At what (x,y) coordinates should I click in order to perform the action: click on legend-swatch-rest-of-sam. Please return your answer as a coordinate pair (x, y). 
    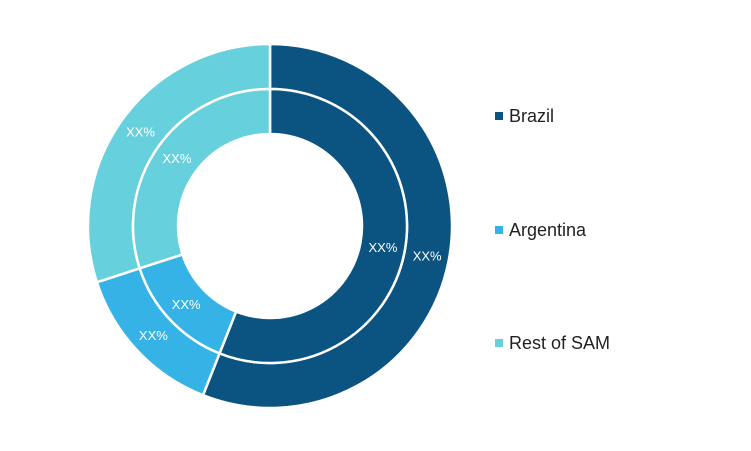
    Looking at the image, I should click on (499, 343).